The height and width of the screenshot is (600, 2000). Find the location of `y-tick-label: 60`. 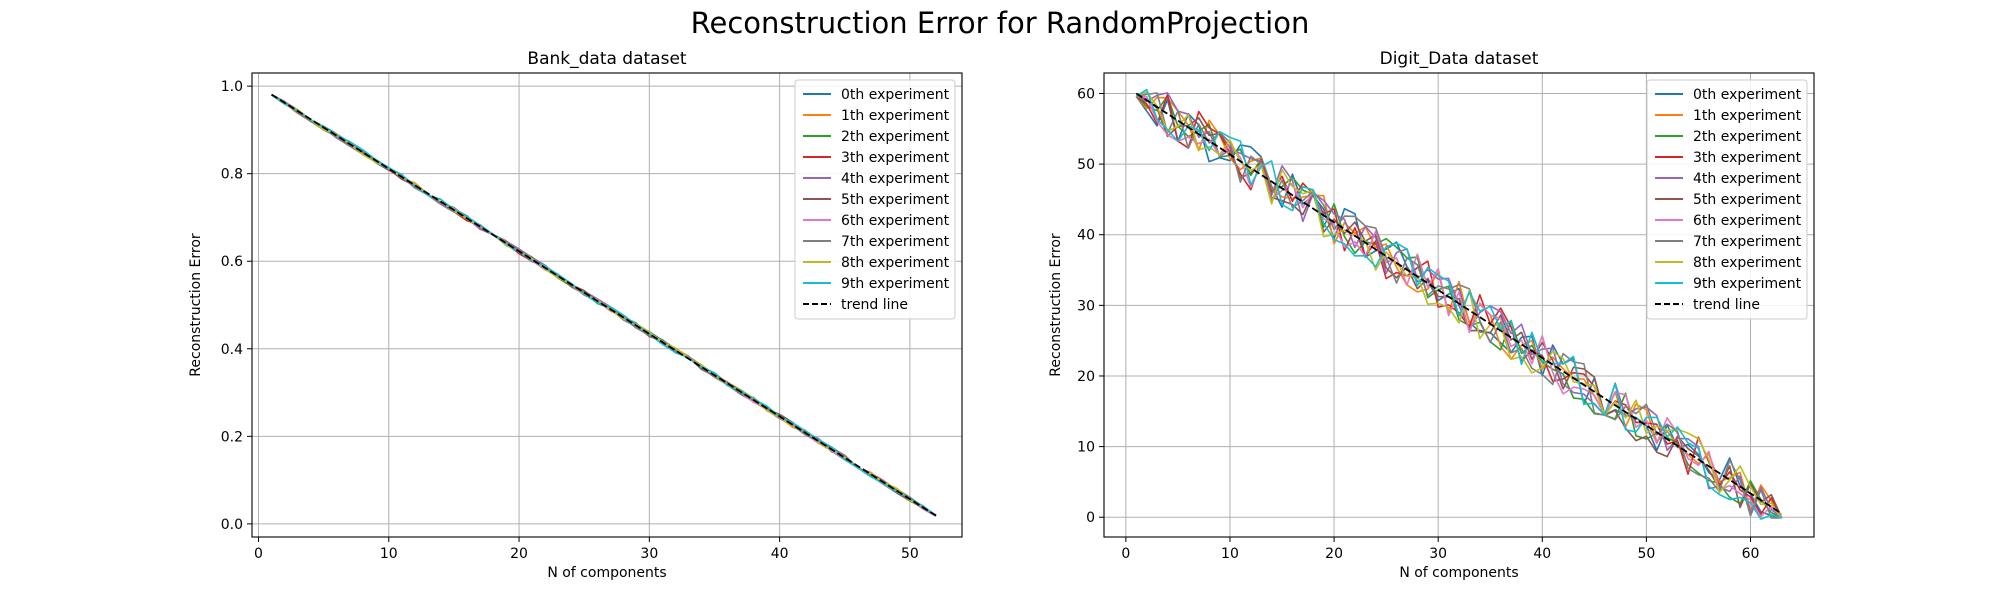

y-tick-label: 60 is located at coordinates (1086, 94).